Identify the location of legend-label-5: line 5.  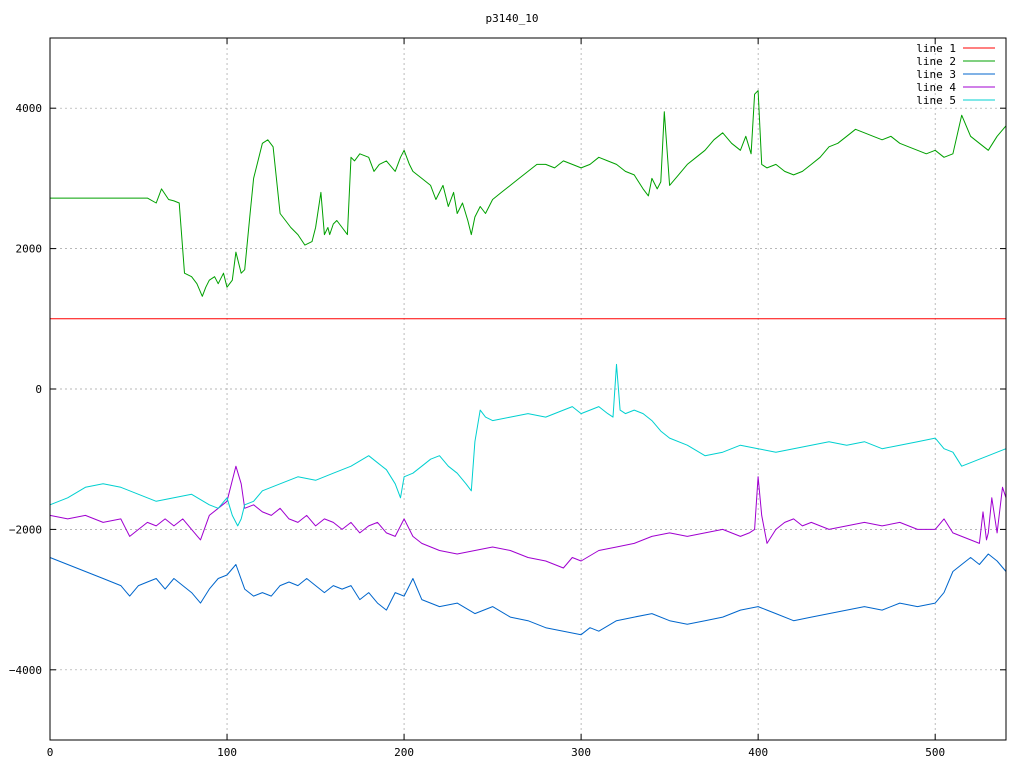
(936, 100).